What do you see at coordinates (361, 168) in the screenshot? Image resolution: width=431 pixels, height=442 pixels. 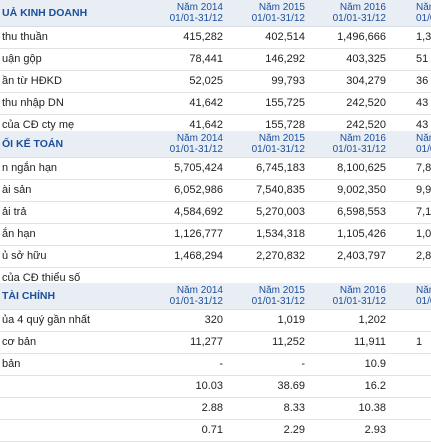 I see `cell-value: 8,100,625` at bounding box center [361, 168].